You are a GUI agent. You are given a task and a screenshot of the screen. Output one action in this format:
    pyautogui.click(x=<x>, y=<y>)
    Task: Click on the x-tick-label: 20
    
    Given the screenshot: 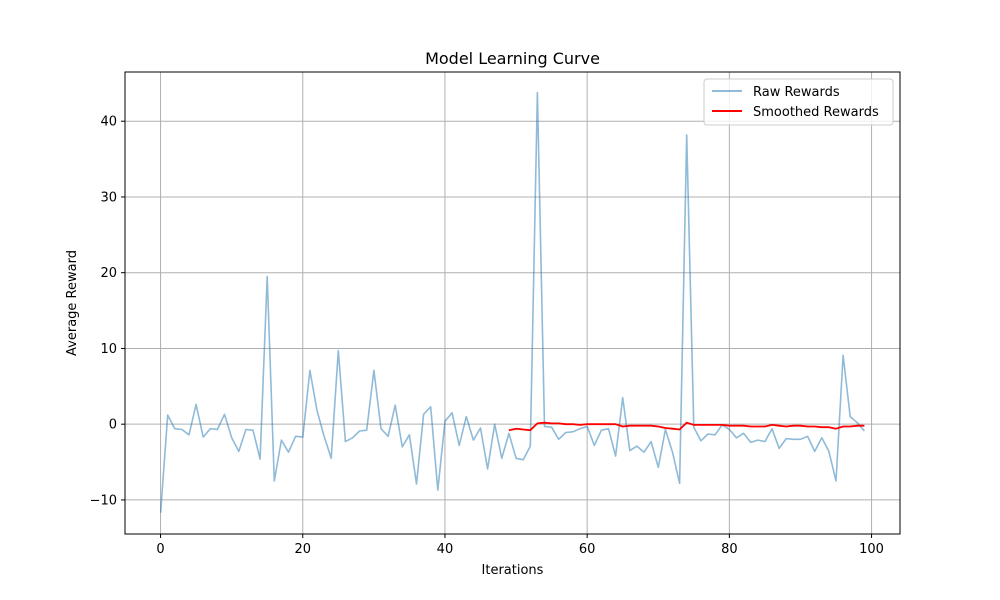 What is the action you would take?
    pyautogui.click(x=302, y=549)
    